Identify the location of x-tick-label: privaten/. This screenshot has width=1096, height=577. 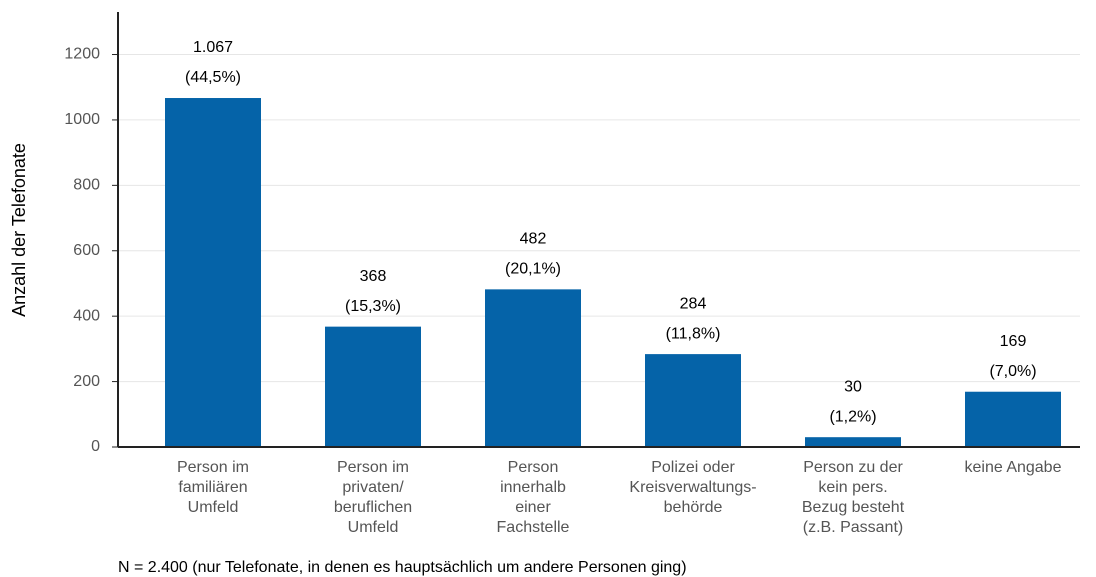
(373, 487).